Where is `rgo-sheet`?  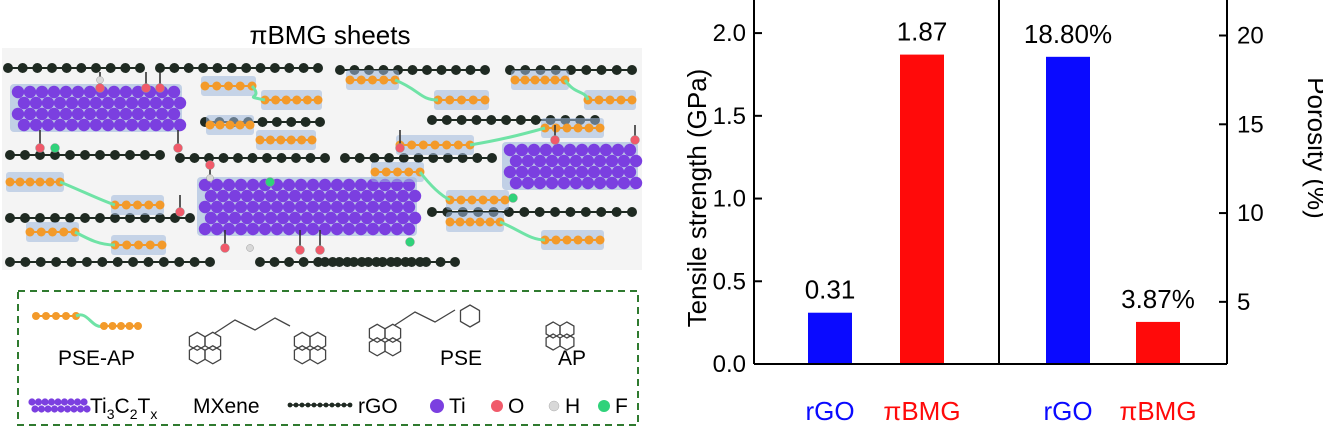 rgo-sheet is located at coordinates (100, 218).